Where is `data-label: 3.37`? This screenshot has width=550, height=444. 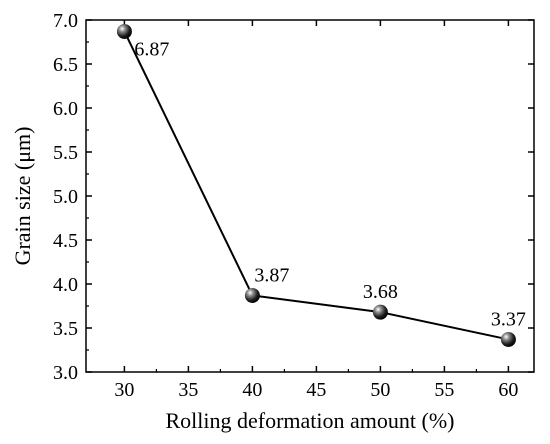
data-label: 3.37 is located at coordinates (508, 319).